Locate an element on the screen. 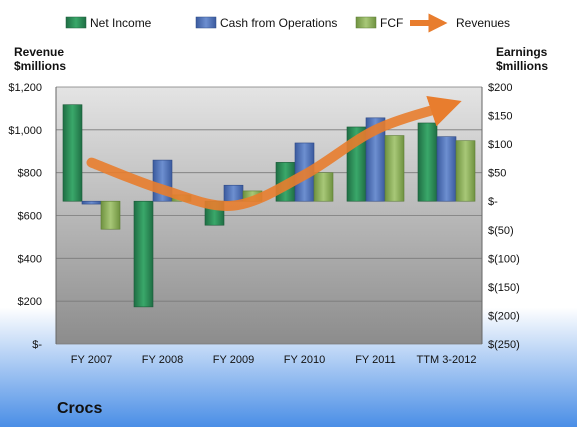 Image resolution: width=577 pixels, height=427 pixels. legend-swatch-net-income is located at coordinates (76, 22).